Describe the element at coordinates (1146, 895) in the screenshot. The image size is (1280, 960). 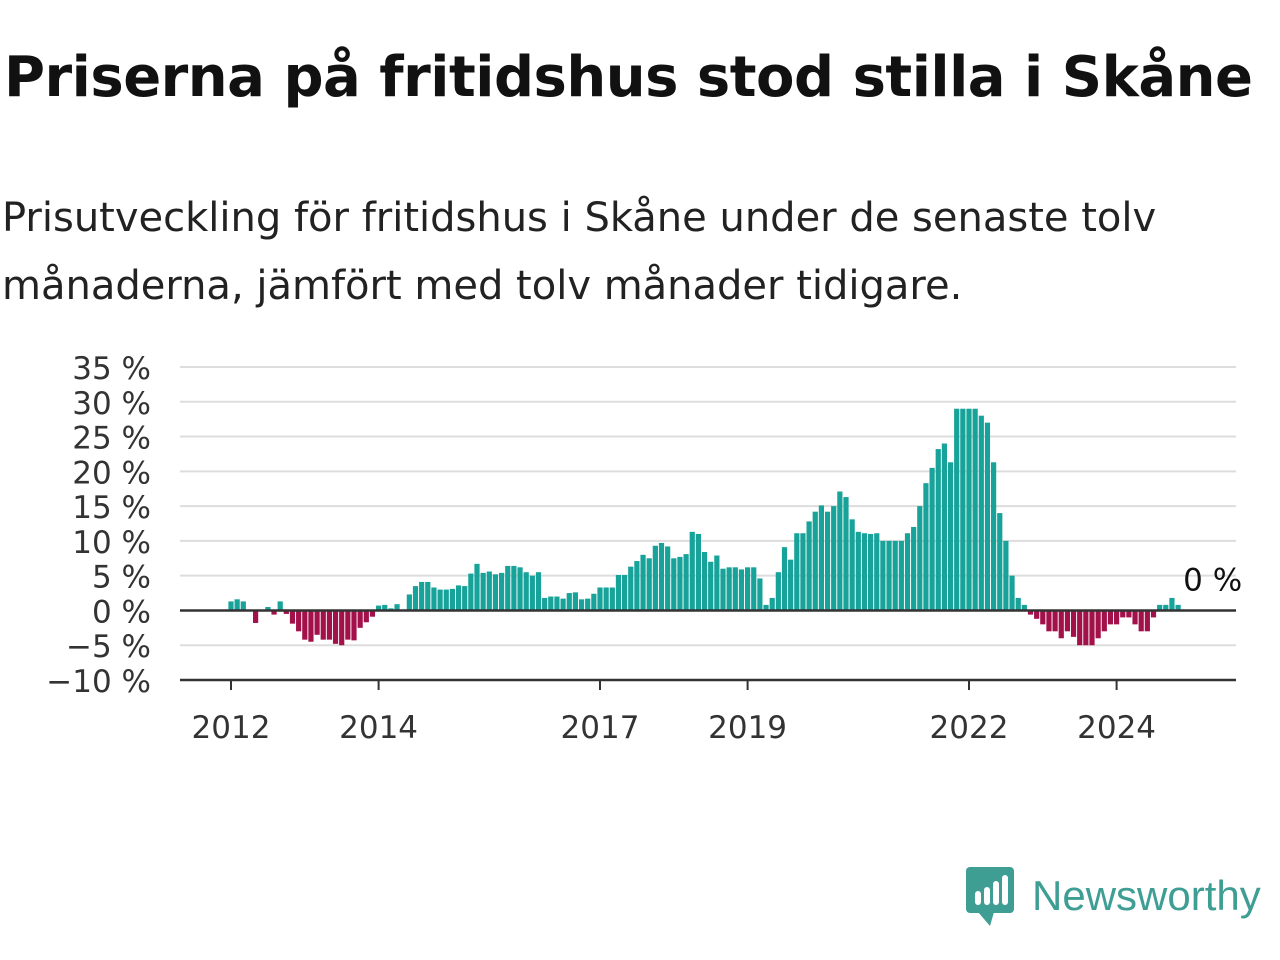
I see `brand-name: Newsworthy` at that location.